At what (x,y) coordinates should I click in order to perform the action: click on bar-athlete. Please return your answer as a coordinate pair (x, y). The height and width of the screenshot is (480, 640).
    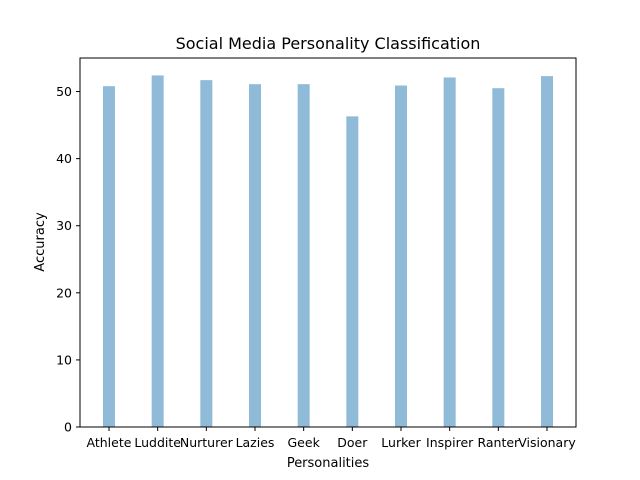
    Looking at the image, I should click on (109, 256).